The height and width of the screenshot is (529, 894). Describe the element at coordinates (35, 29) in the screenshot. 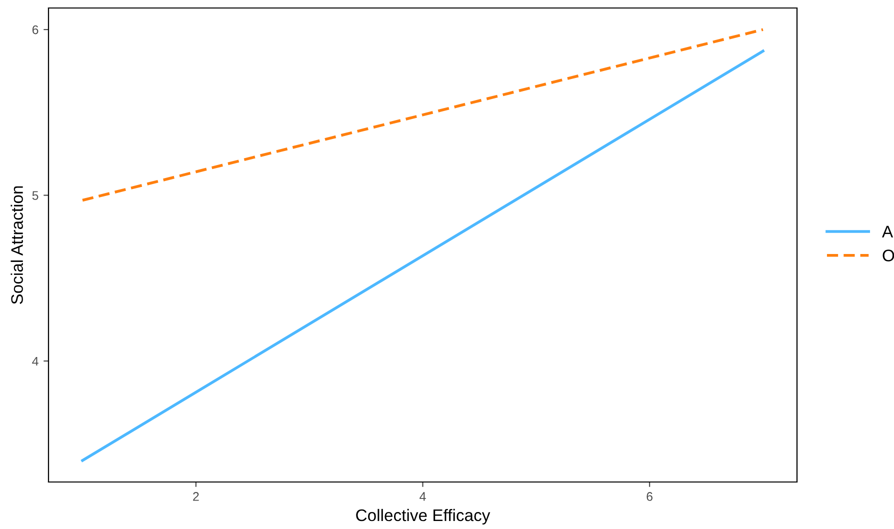

I see `y-tick-label: 6` at that location.